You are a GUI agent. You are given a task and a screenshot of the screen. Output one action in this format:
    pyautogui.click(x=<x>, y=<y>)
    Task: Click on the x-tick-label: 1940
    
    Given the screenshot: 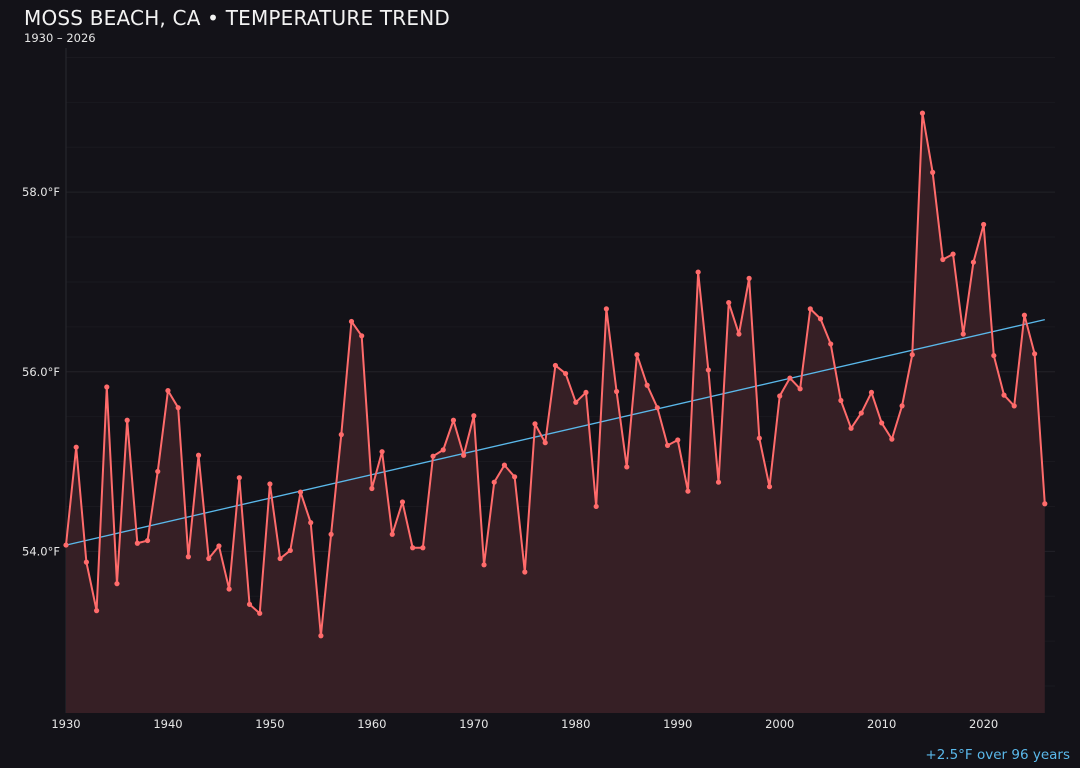 What is the action you would take?
    pyautogui.click(x=167, y=724)
    